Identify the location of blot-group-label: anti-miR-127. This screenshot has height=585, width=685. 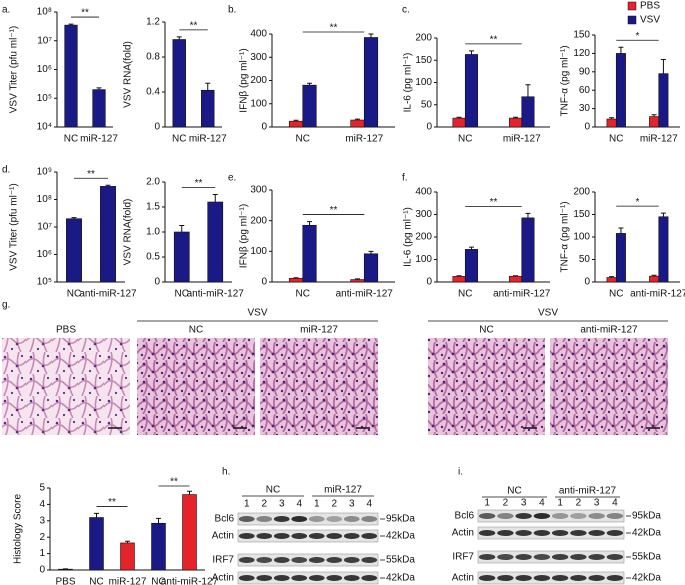
(588, 491).